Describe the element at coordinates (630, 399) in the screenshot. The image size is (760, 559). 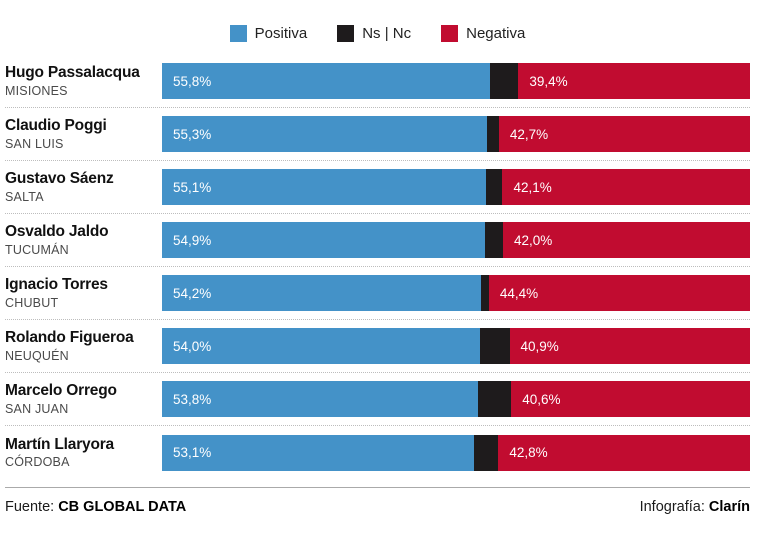
I see `negative-segment: 40,6%` at that location.